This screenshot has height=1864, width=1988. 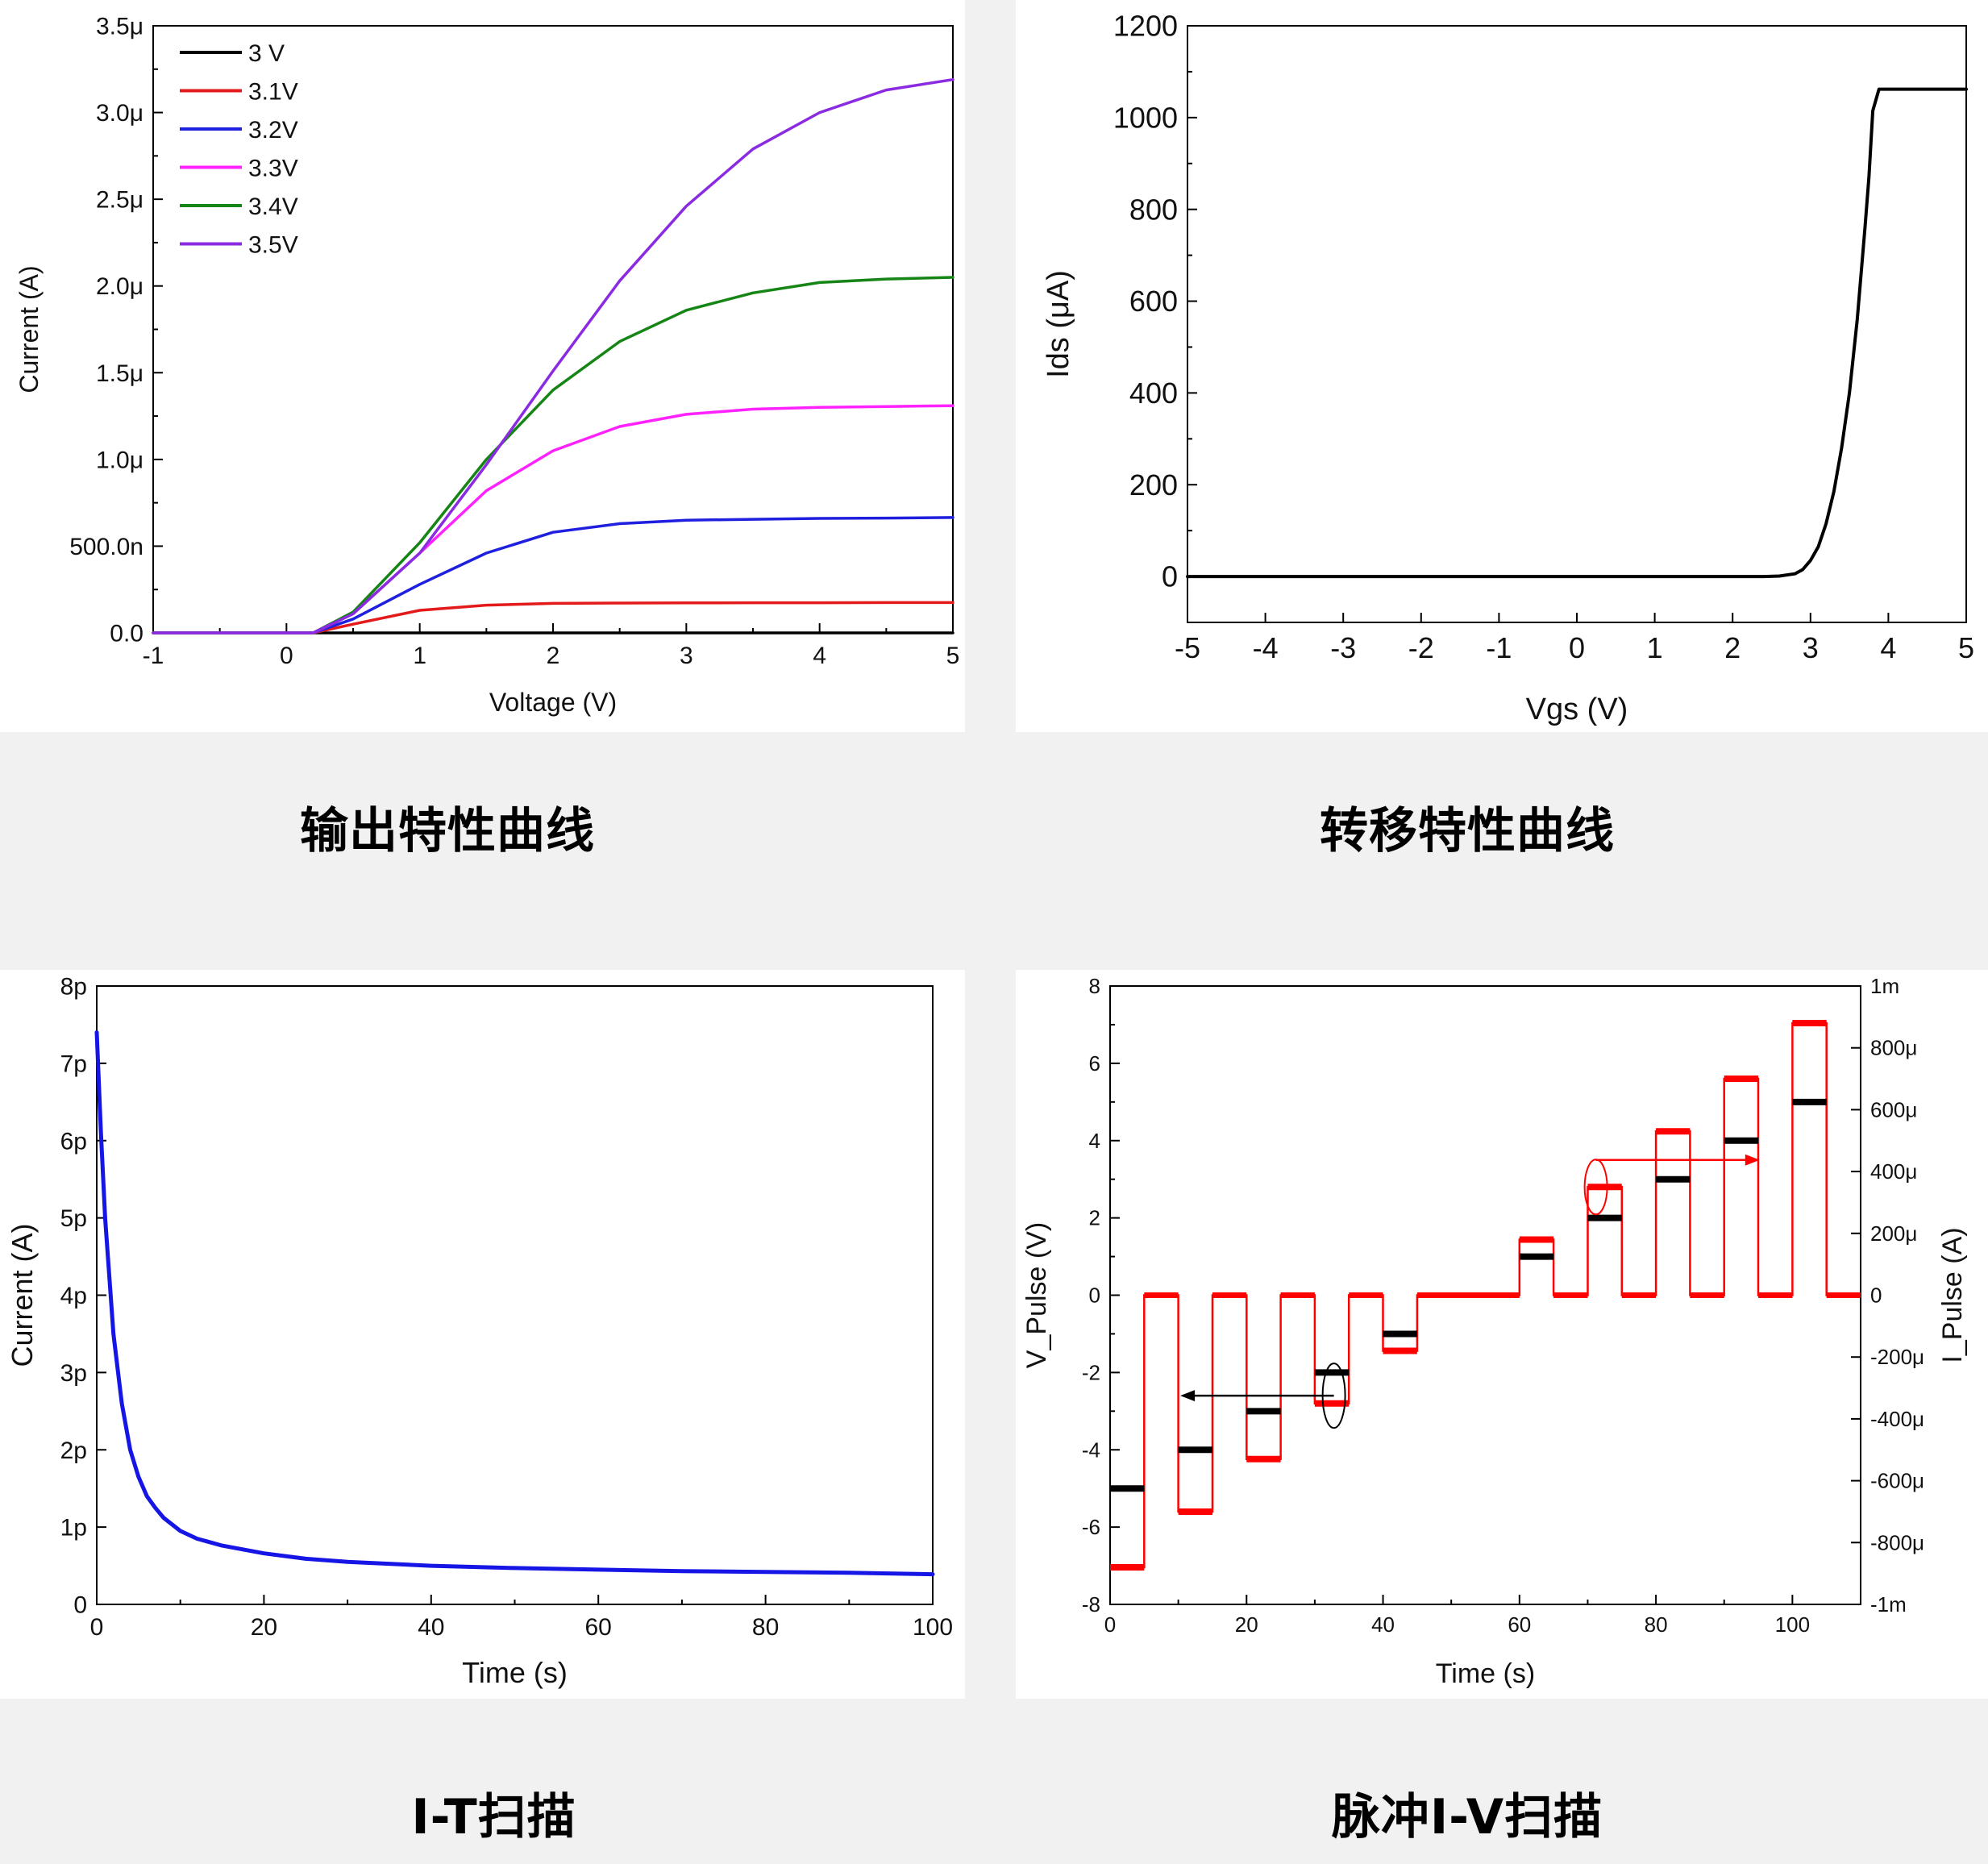 I want to click on y2-axis-label: I_Pulse (A), so click(x=1953, y=1295).